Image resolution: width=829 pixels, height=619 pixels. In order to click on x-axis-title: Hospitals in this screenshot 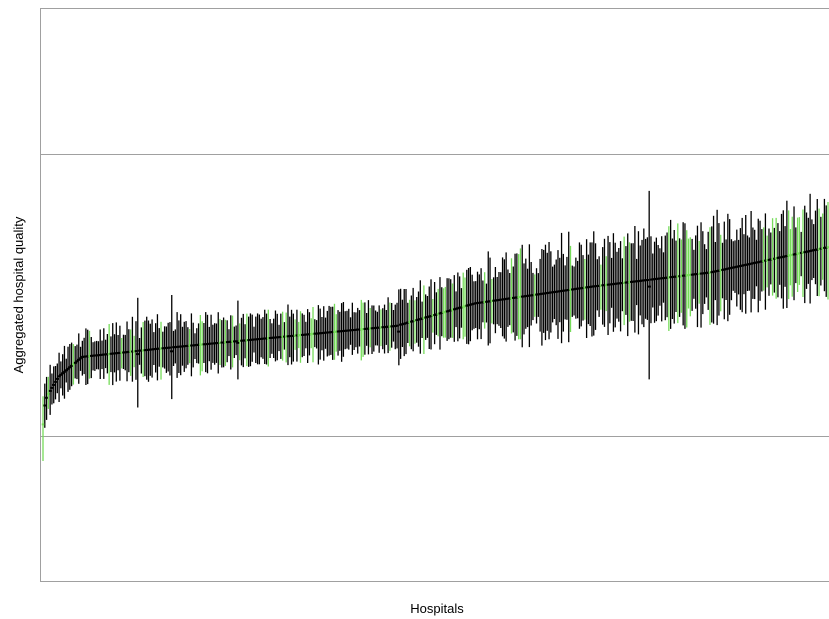, I will do `click(437, 608)`.